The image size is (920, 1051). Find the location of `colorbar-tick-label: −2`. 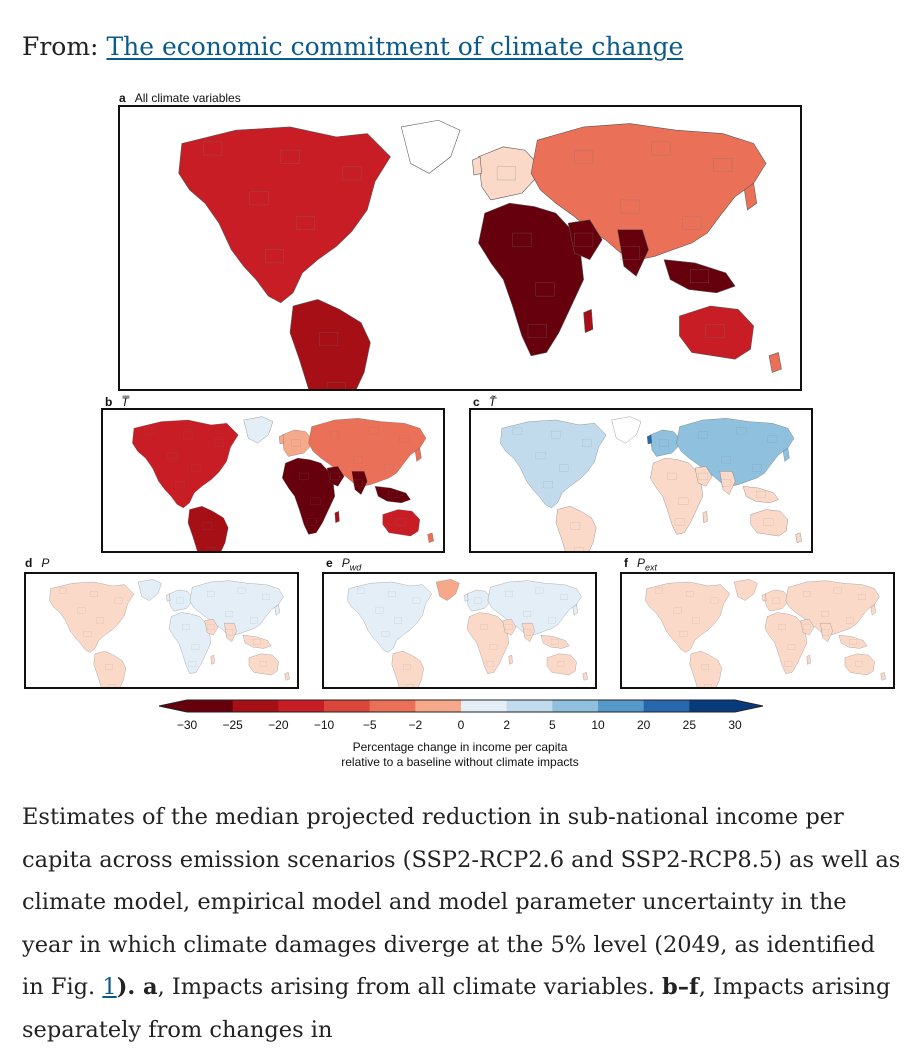

colorbar-tick-label: −2 is located at coordinates (415, 725).